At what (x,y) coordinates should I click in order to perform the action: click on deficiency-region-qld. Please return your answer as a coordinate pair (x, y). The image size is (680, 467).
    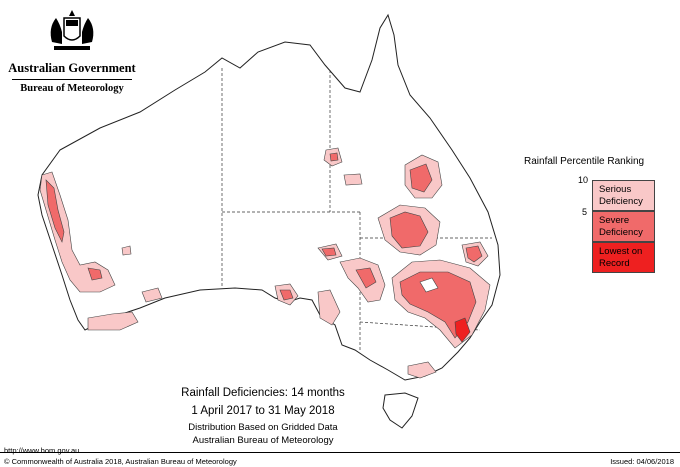
    Looking at the image, I should click on (406, 207).